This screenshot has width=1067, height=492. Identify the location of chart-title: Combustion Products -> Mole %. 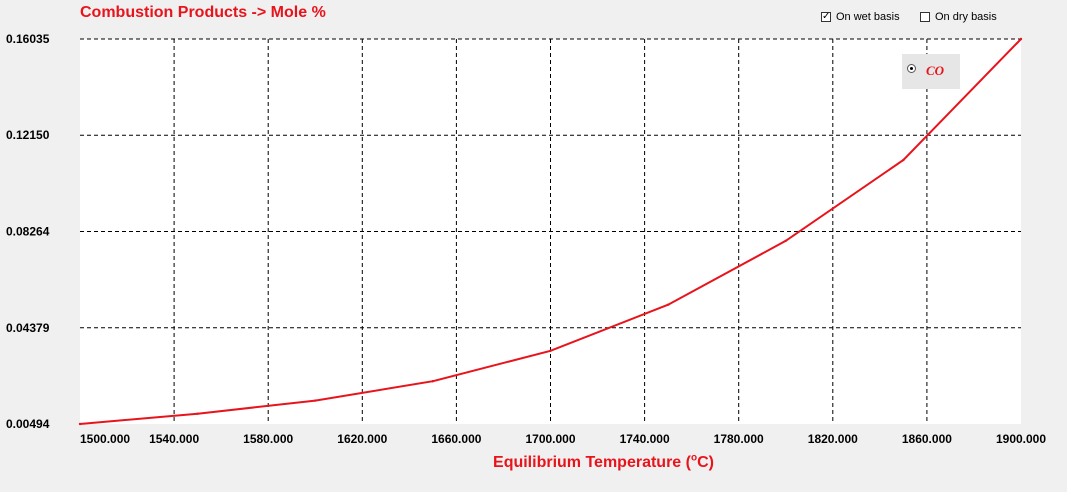
(203, 12).